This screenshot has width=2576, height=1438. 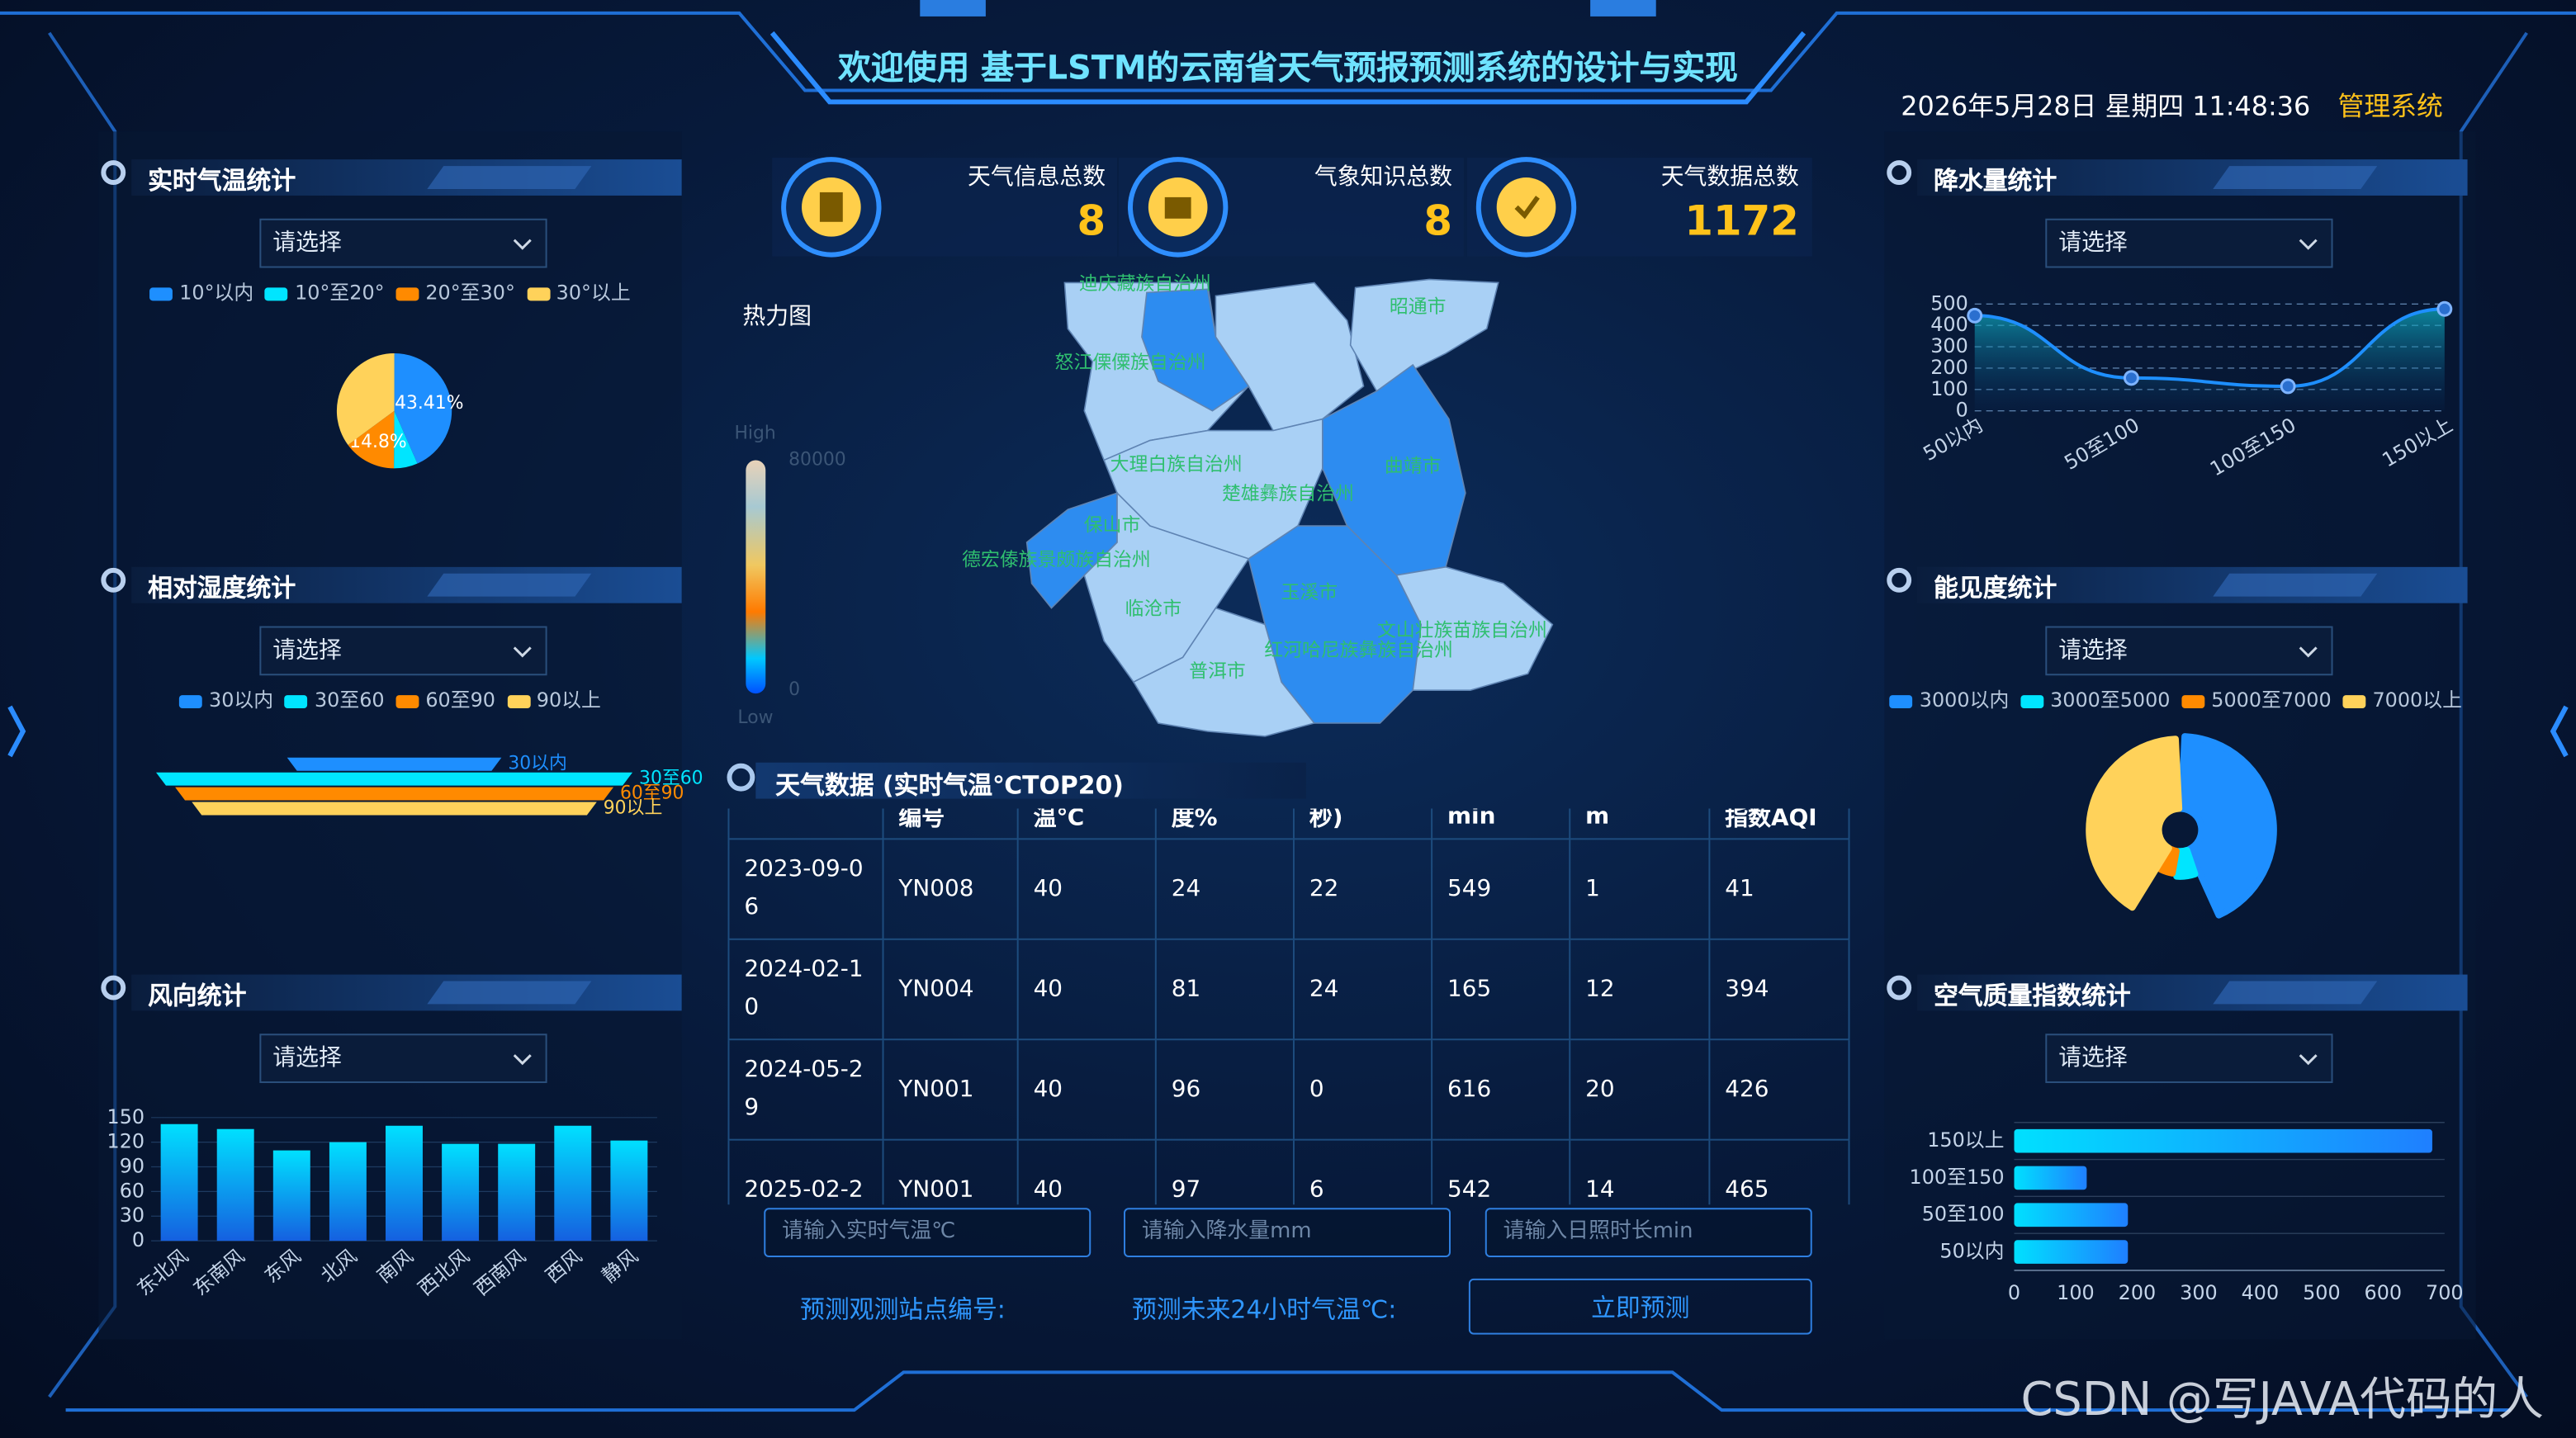 What do you see at coordinates (241, 700) in the screenshot?
I see `legend-label: 30以内` at bounding box center [241, 700].